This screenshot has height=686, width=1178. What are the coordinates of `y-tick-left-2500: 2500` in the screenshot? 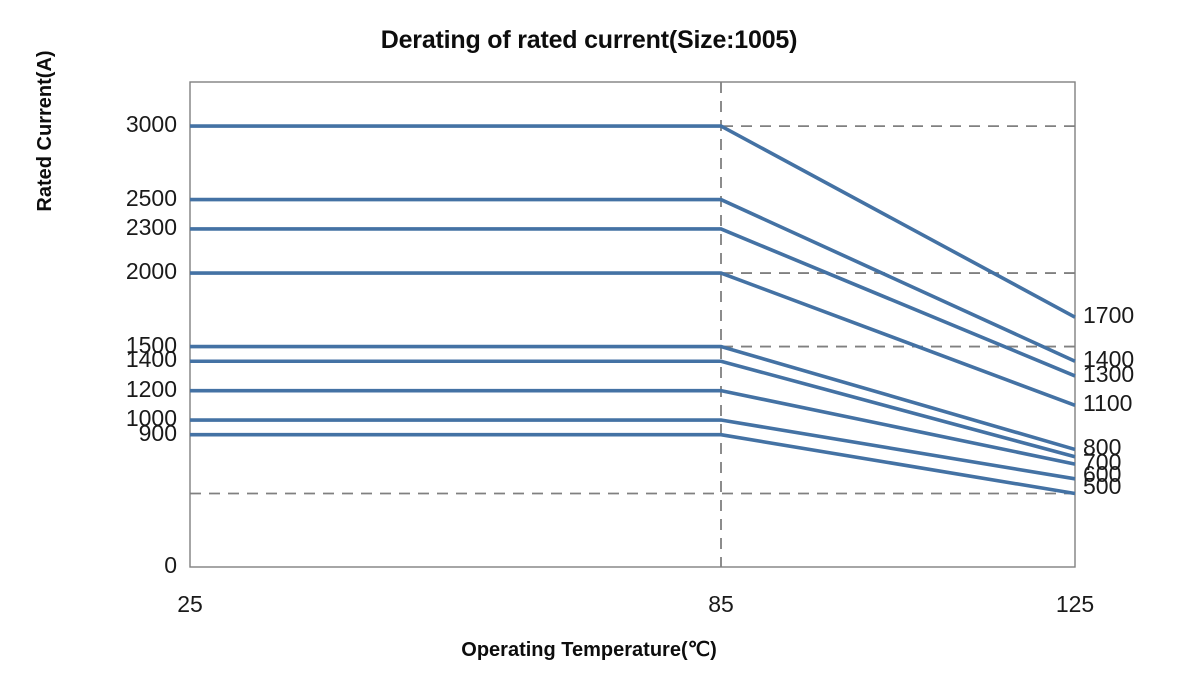 It's located at (151, 197).